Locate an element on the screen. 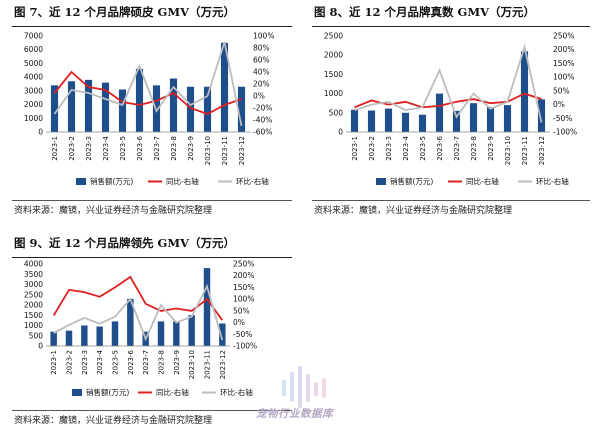  right-tick-label: 50% is located at coordinates (561, 90).